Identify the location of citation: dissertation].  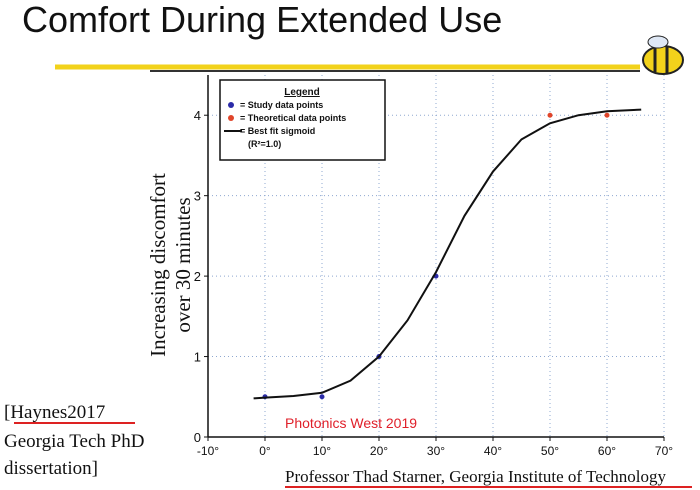
(51, 468).